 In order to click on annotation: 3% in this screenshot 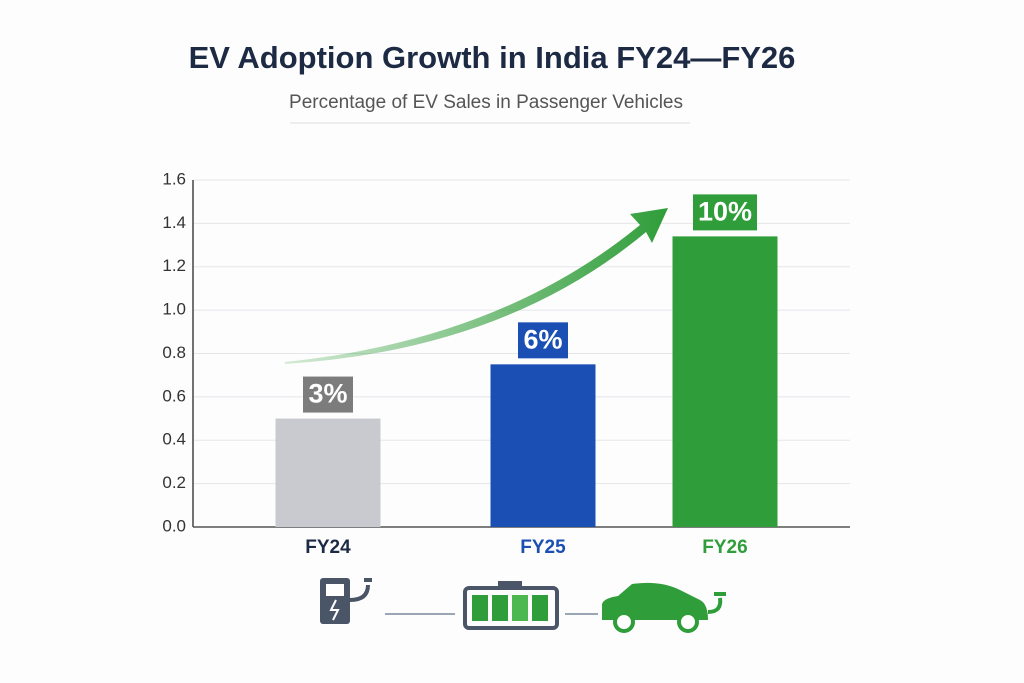, I will do `click(327, 394)`.